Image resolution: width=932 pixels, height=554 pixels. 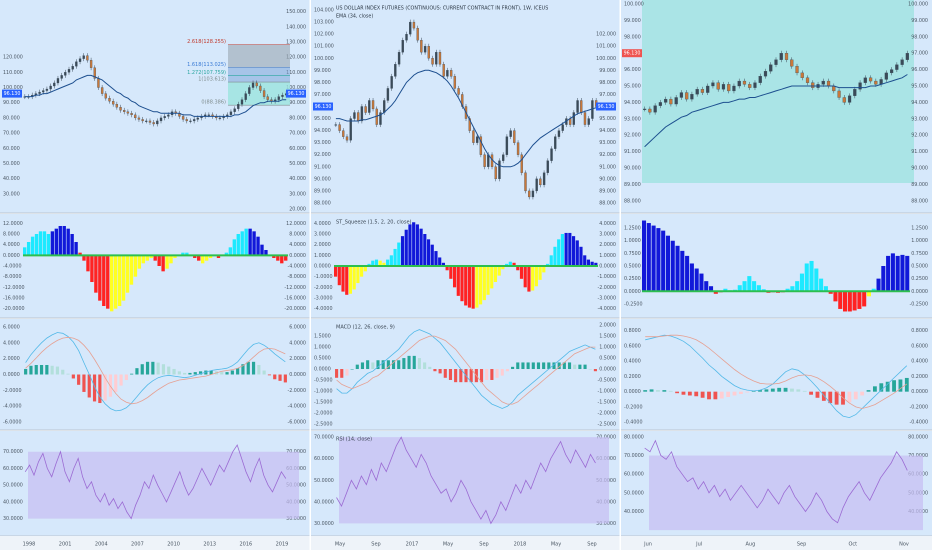 What do you see at coordinates (466, 480) in the screenshot?
I see `rsi-line` at bounding box center [466, 480].